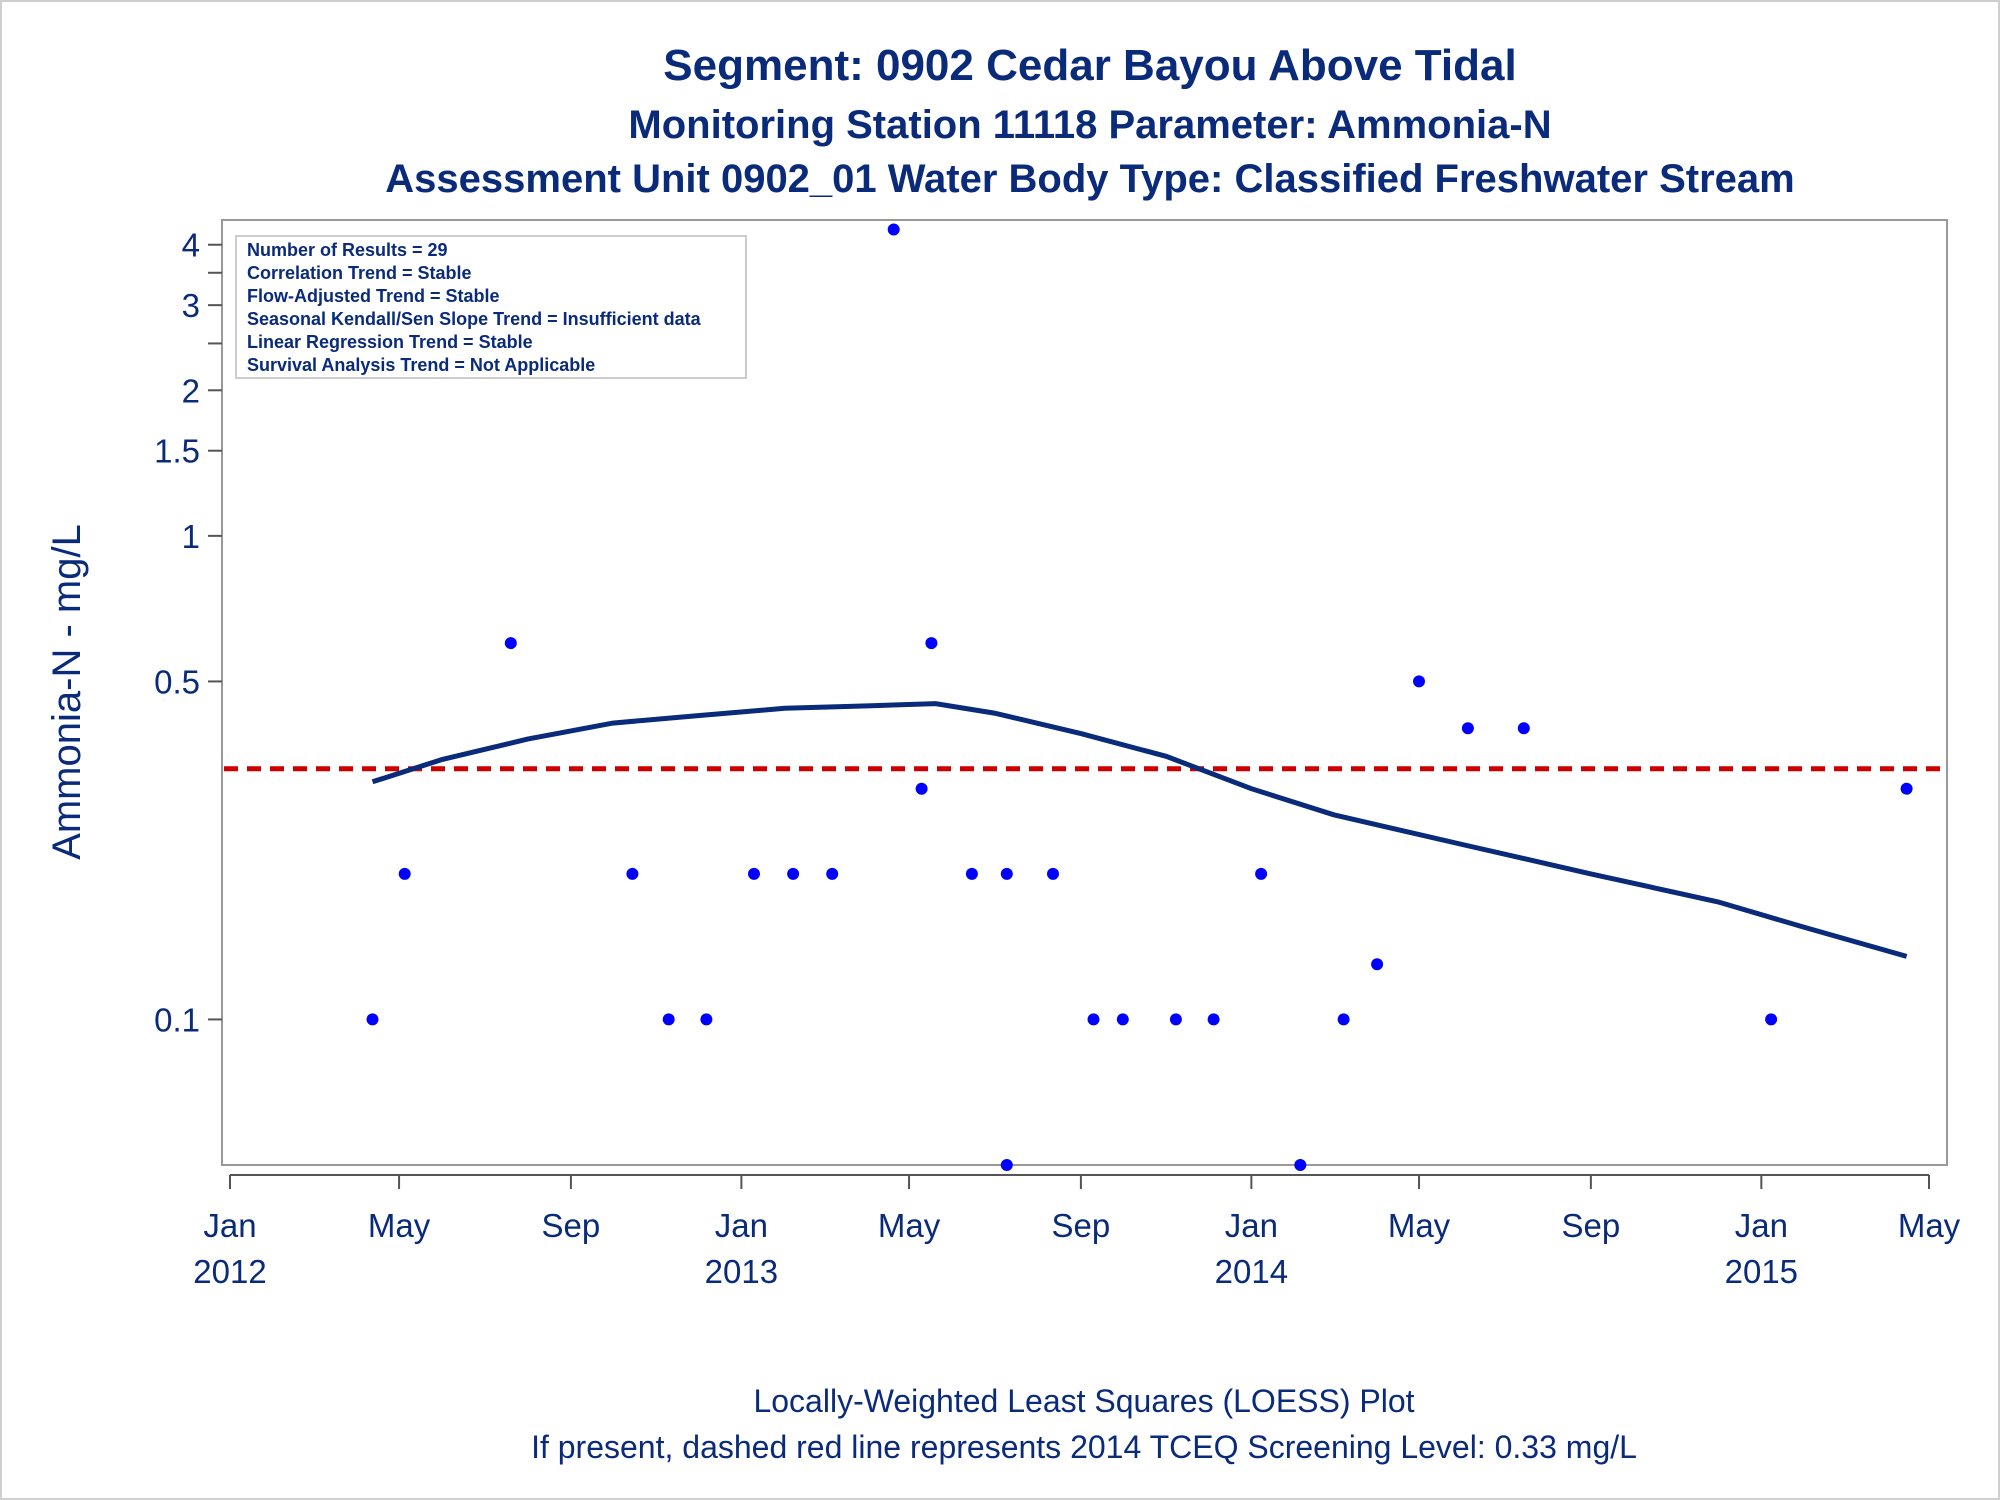 The image size is (2000, 1500). I want to click on stat-flow-adjusted-trend: Flow-Adjusted Trend = Stable, so click(373, 296).